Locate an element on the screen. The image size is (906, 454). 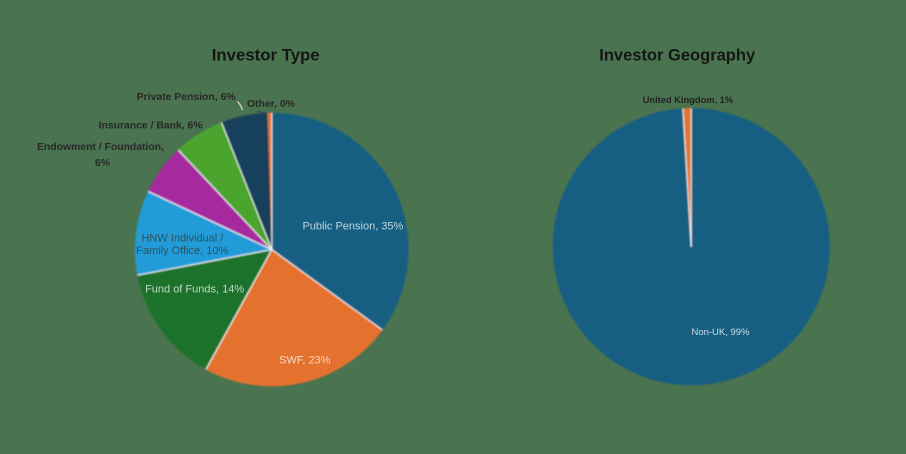
svg-text: 6% is located at coordinates (102, 163).